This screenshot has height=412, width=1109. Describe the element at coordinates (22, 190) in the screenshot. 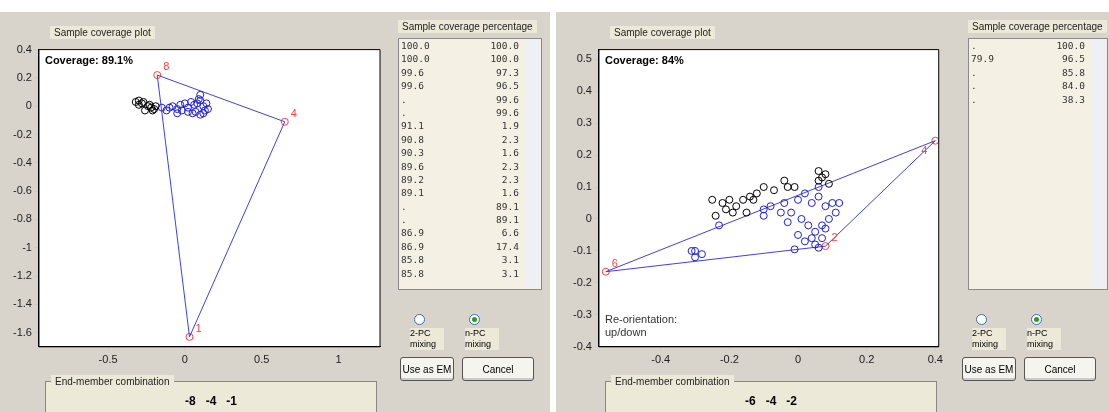

I see `y-tick-label: -0.6` at that location.